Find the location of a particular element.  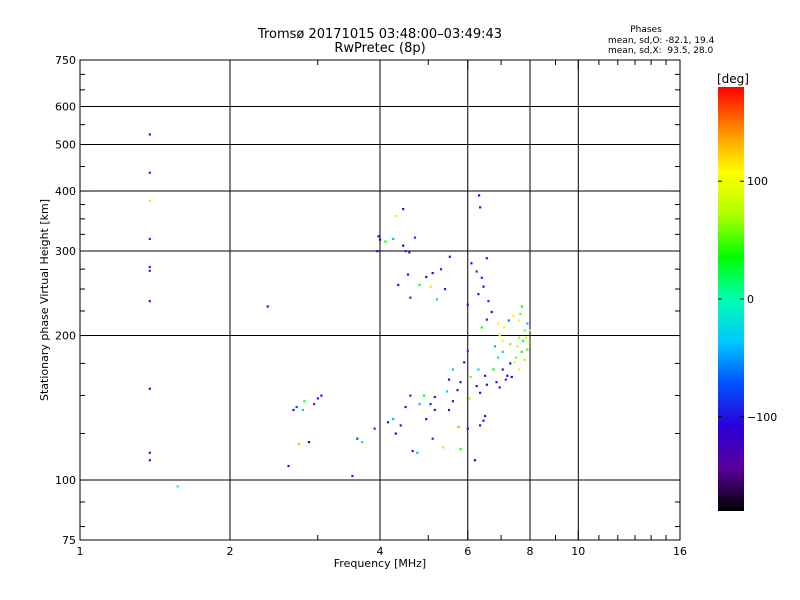

y-tick-label: 200 is located at coordinates (65, 336).